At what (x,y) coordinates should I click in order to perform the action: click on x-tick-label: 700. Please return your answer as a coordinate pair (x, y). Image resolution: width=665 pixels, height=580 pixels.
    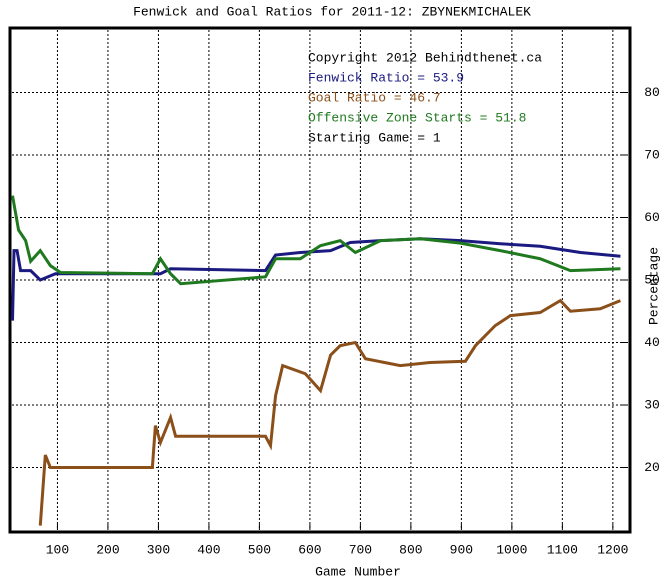
    Looking at the image, I should click on (360, 549).